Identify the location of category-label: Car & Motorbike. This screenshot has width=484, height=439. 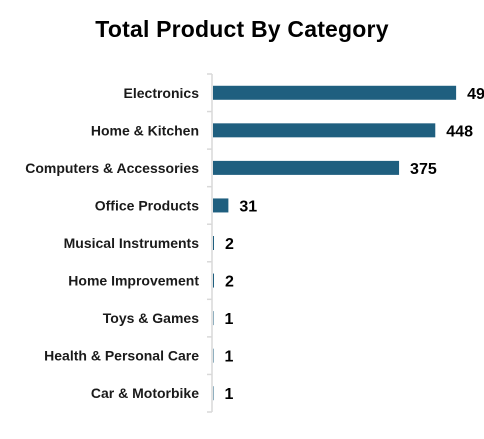
(145, 393).